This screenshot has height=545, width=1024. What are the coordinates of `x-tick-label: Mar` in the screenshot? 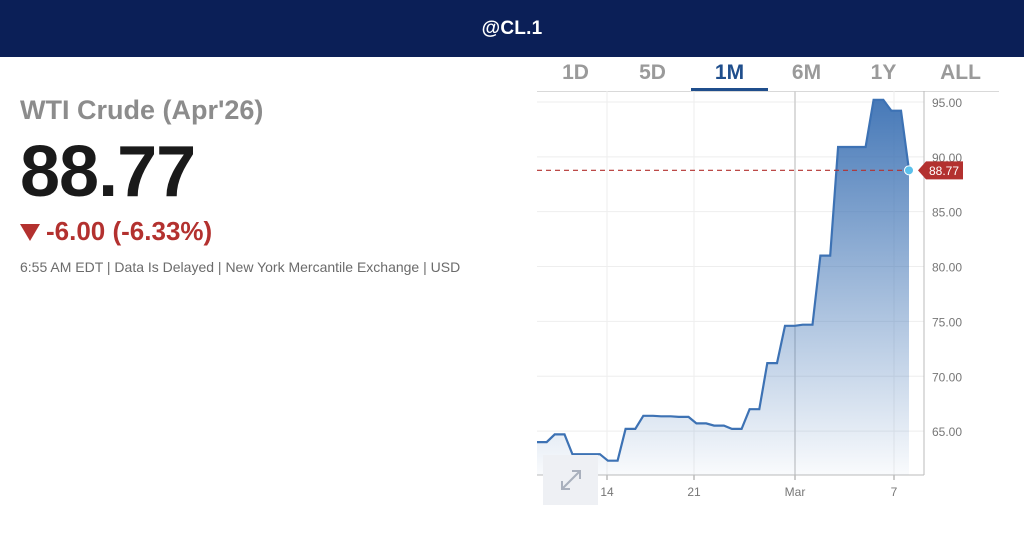 It's located at (795, 492).